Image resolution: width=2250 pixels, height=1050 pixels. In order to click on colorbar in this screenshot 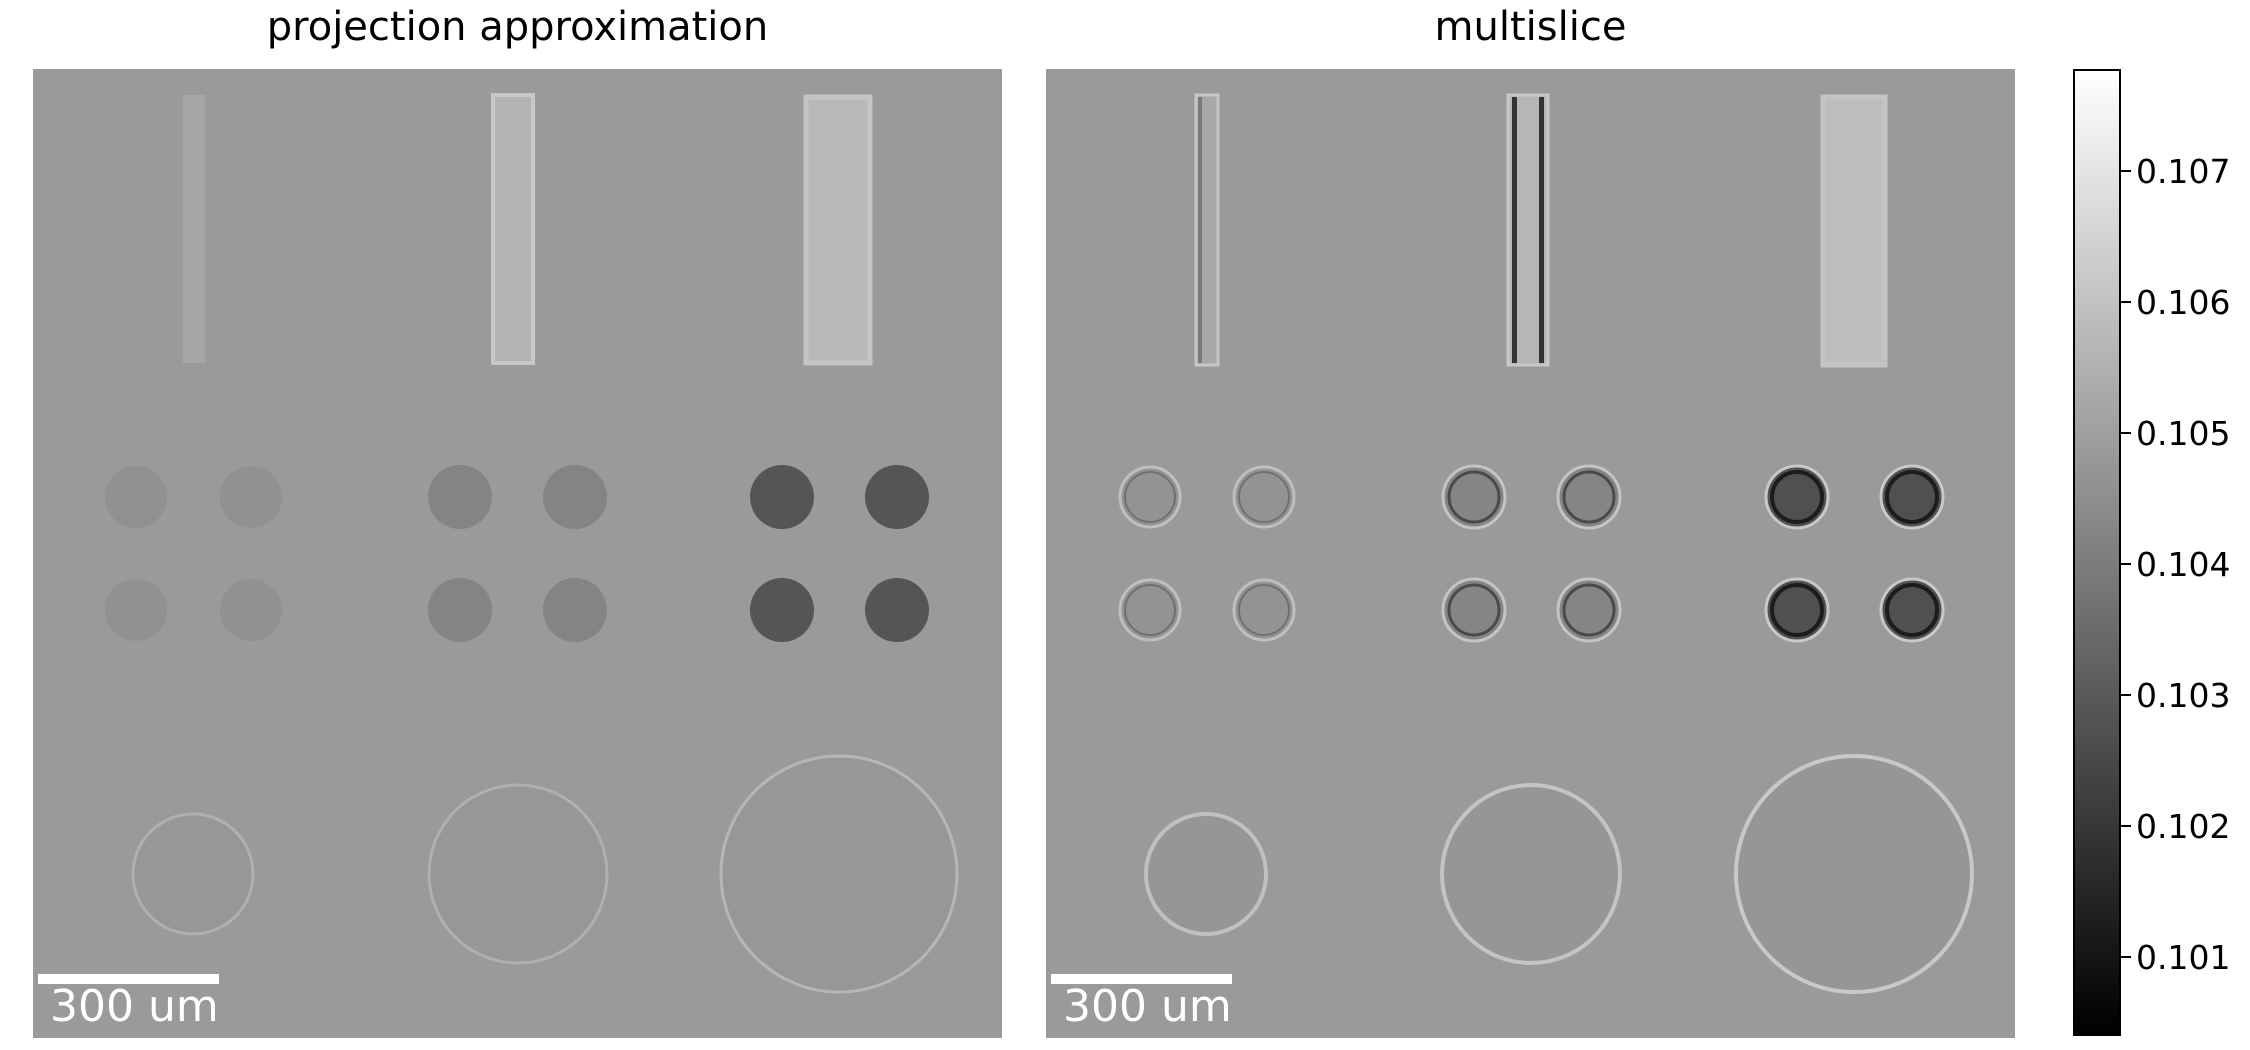, I will do `click(2097, 552)`.